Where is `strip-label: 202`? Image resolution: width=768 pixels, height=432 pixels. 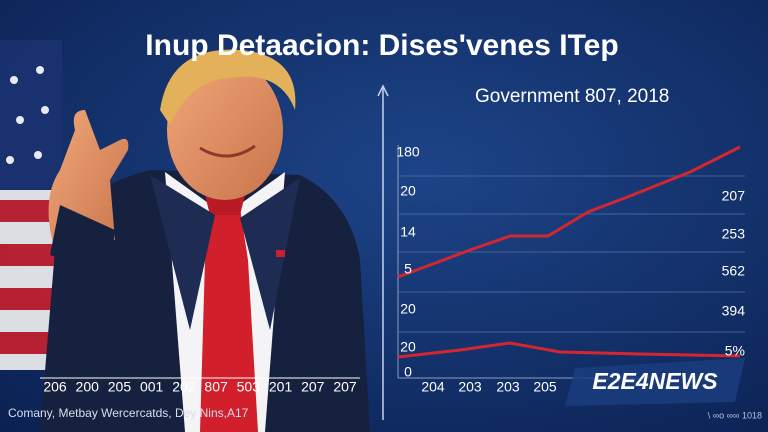
strip-label: 202 is located at coordinates (184, 387).